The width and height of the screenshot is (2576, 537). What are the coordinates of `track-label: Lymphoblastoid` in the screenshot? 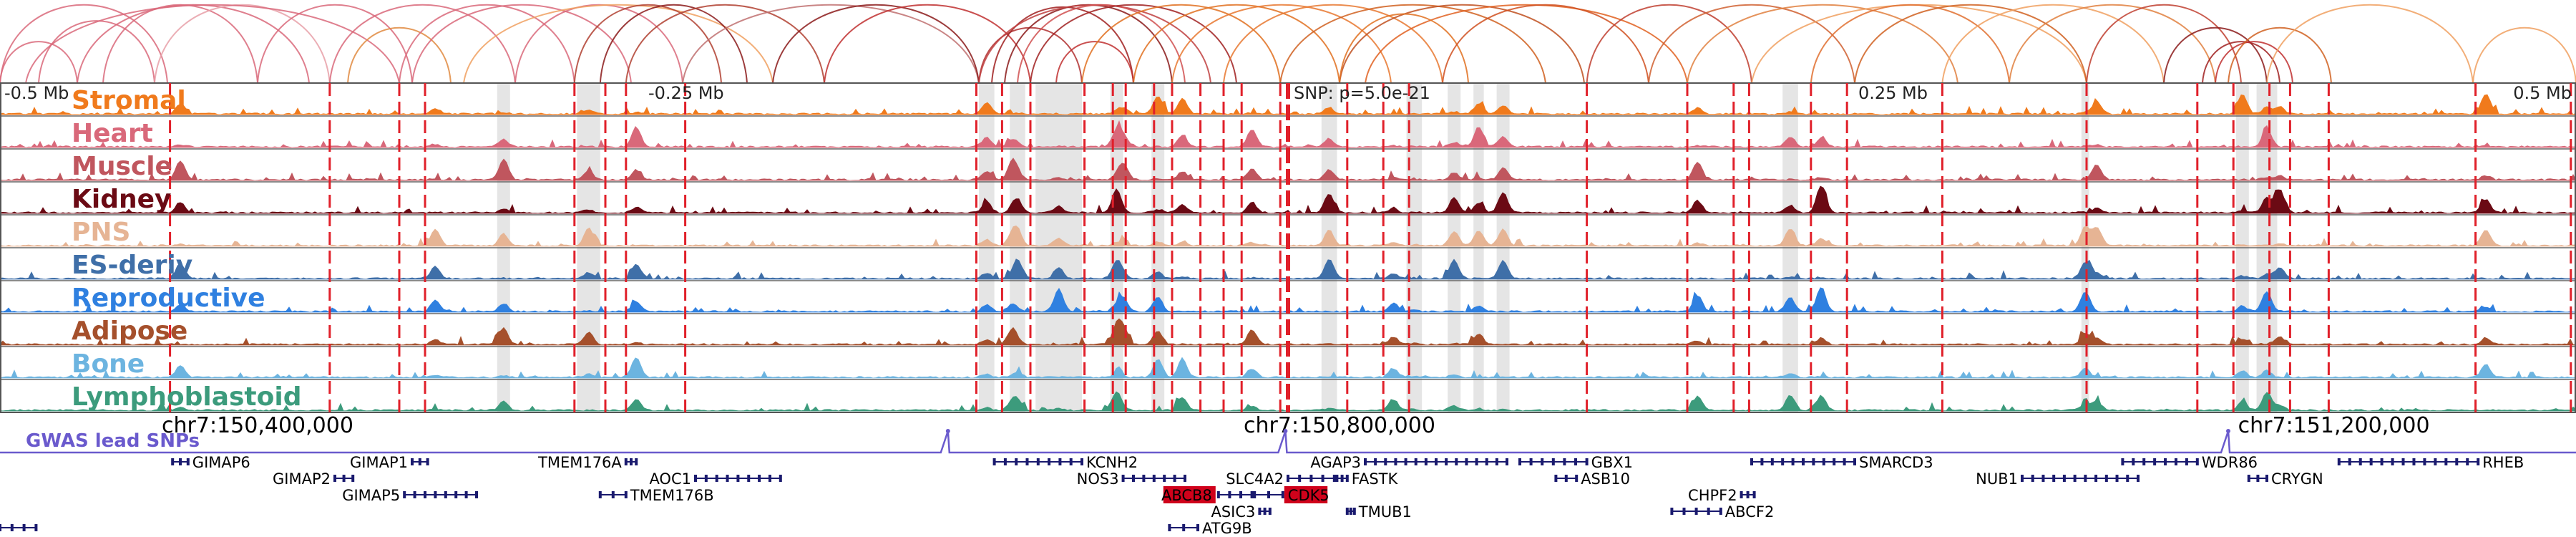 It's located at (187, 397).